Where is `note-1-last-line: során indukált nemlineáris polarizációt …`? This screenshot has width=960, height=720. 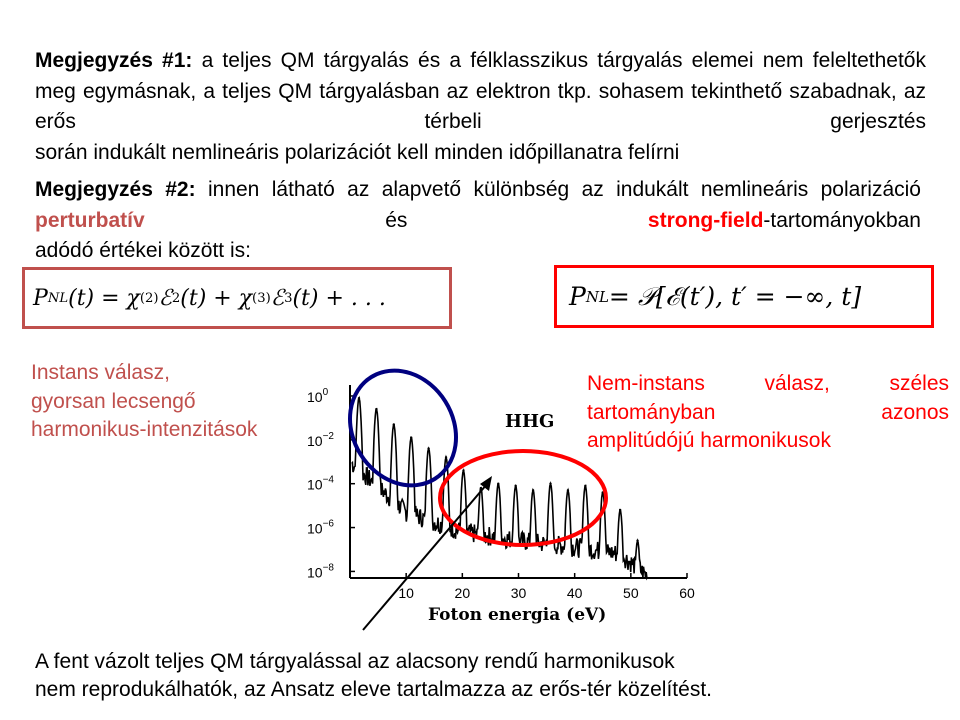
note-1-last-line: során indukált nemlineáris polarizációt … is located at coordinates (357, 152).